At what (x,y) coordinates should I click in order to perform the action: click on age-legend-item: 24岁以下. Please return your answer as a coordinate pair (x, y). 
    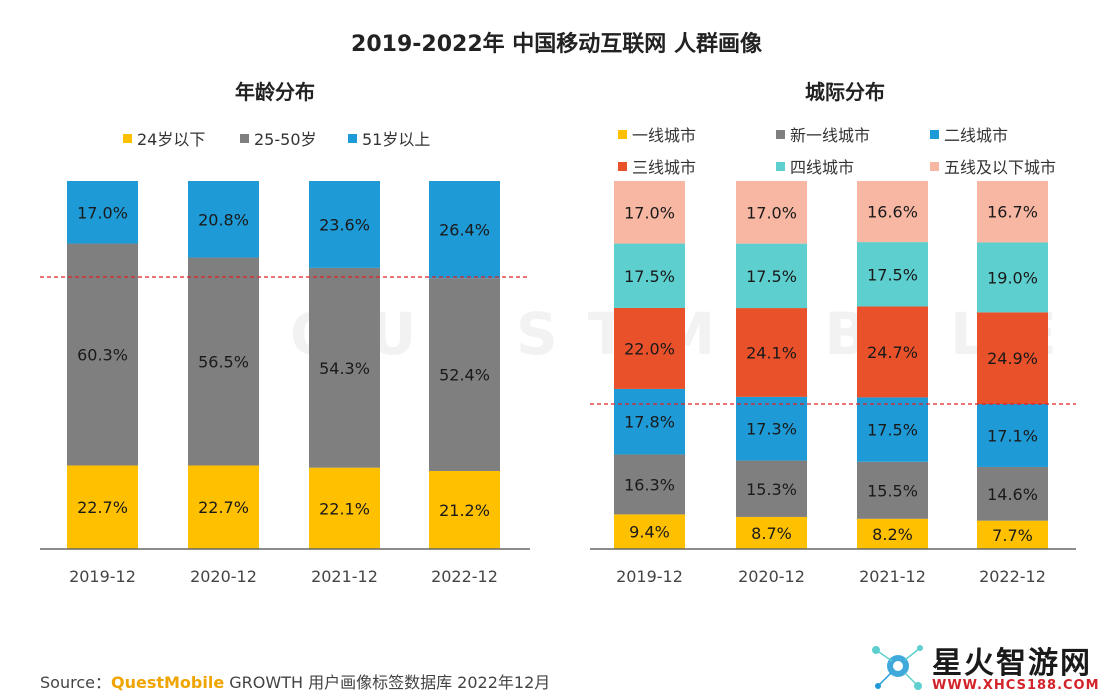
    Looking at the image, I should click on (164, 138).